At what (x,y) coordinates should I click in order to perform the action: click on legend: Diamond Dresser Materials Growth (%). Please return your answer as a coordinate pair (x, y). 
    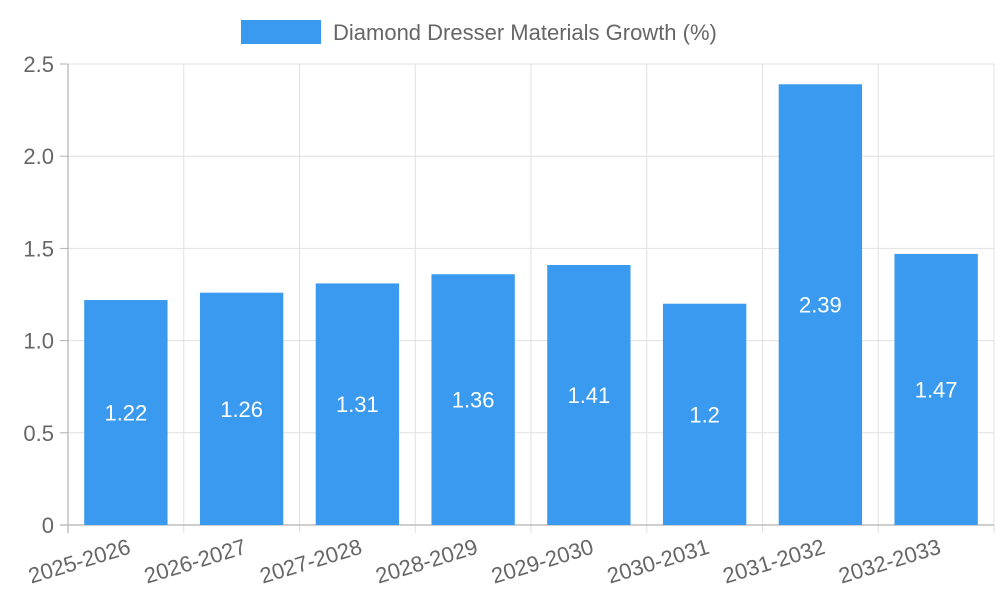
    Looking at the image, I should click on (479, 32).